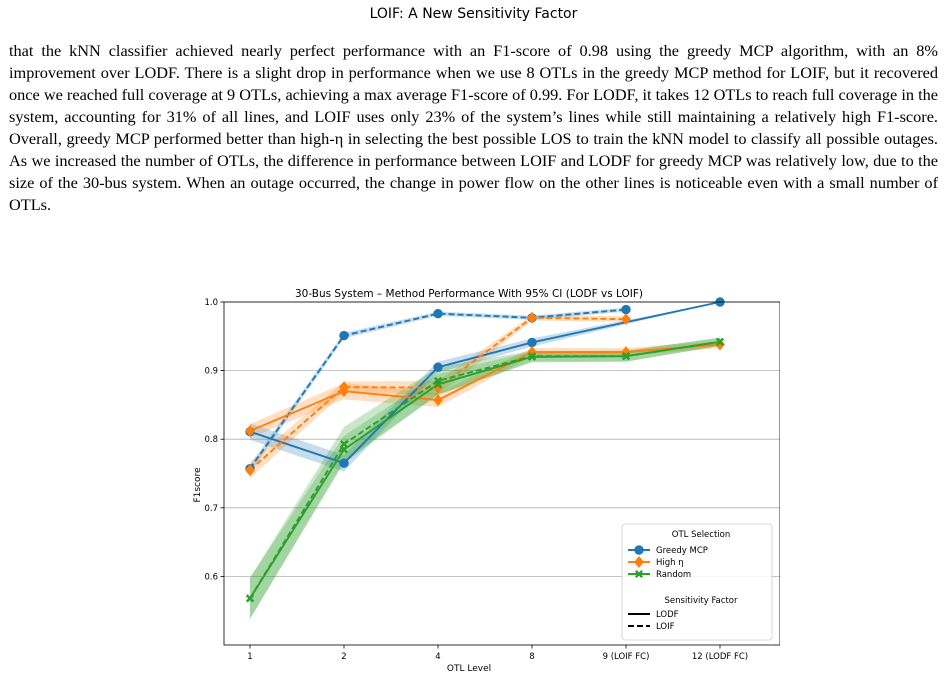 The height and width of the screenshot is (681, 947). What do you see at coordinates (343, 657) in the screenshot?
I see `x-tick-label: 2` at bounding box center [343, 657].